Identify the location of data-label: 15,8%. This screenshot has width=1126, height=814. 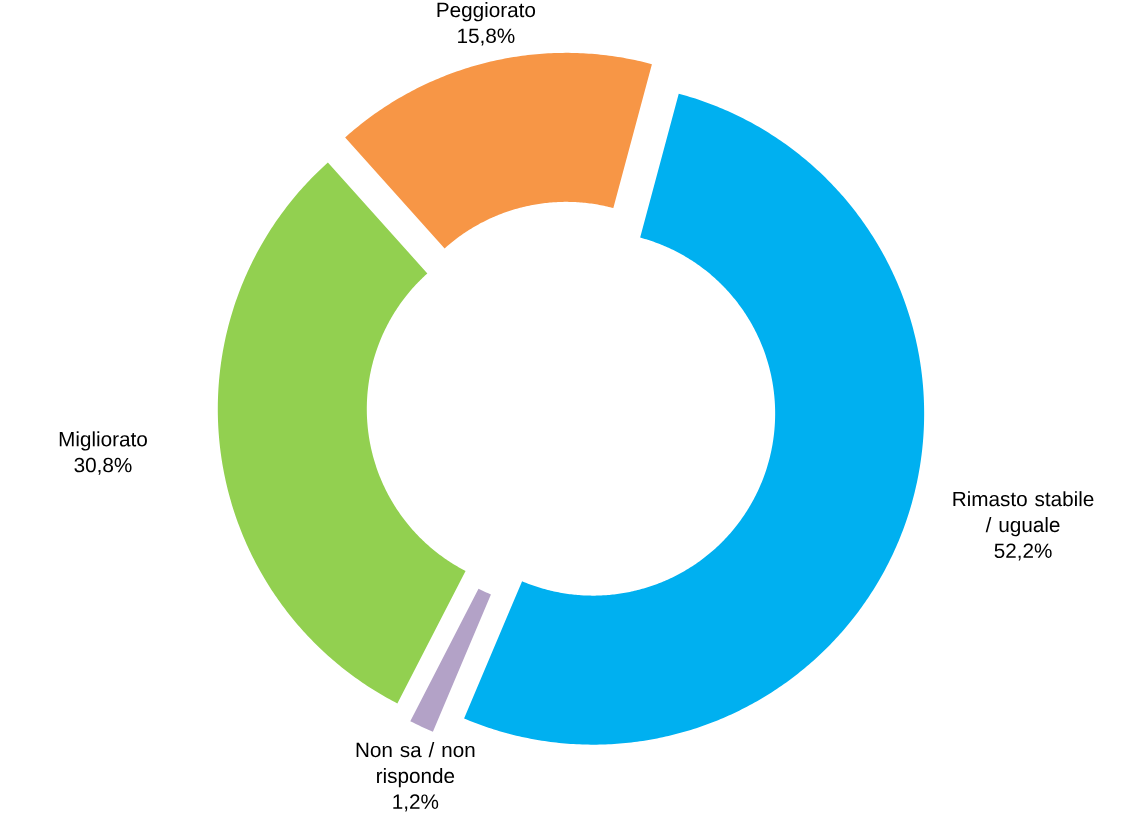
(486, 37).